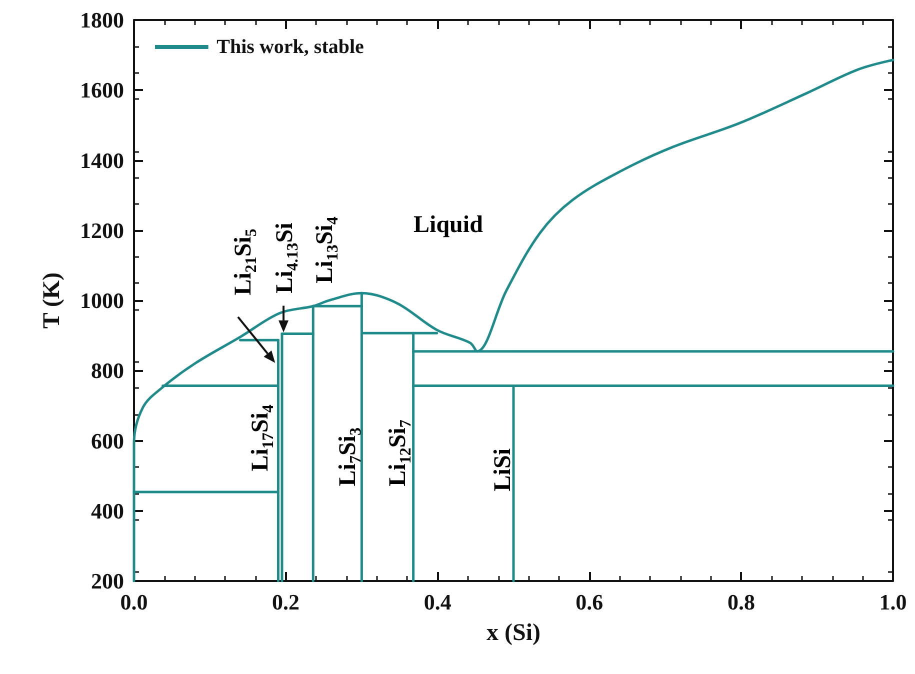 The image size is (915, 674). What do you see at coordinates (102, 230) in the screenshot?
I see `y-tick-label: 1200` at bounding box center [102, 230].